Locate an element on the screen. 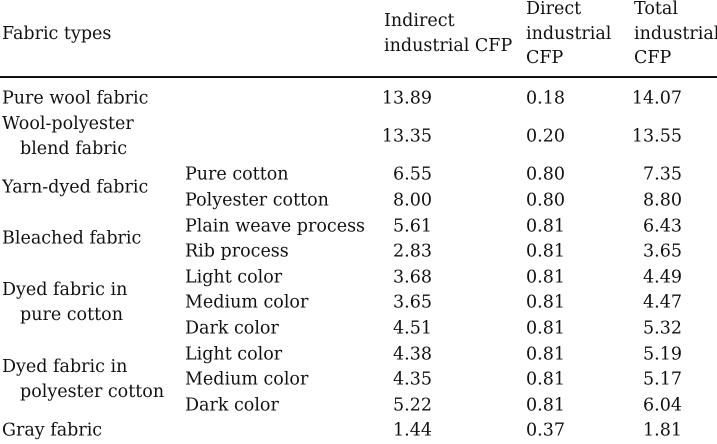  fabric-cell: Wool-polyester blend fabric is located at coordinates (68, 137).